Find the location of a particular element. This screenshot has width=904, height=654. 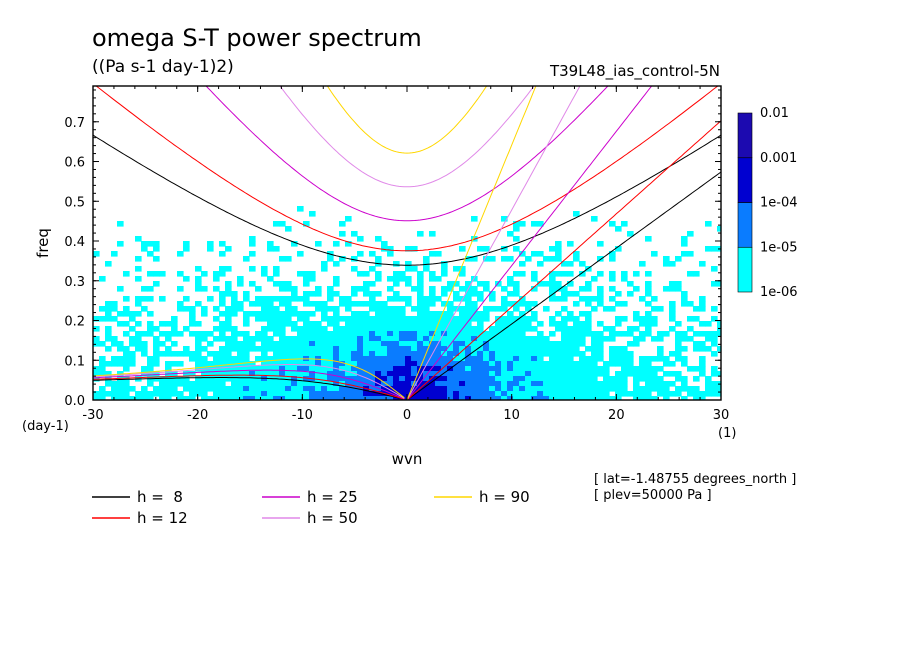

colorbar: 1e-06 1e-05 1e-04 0.001 0.01 is located at coordinates (767, 203).